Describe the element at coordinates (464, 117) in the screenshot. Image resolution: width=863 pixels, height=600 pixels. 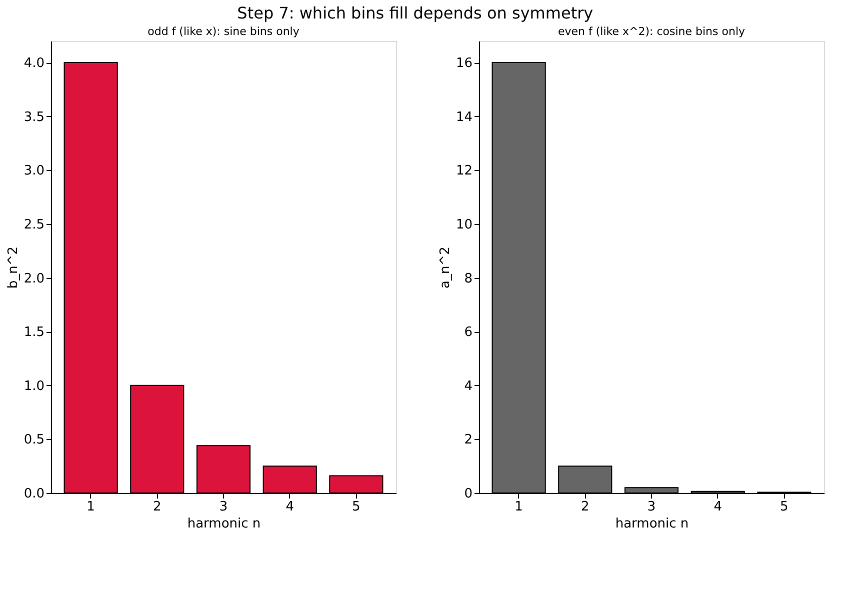
I see `y-tick-label: 14` at that location.